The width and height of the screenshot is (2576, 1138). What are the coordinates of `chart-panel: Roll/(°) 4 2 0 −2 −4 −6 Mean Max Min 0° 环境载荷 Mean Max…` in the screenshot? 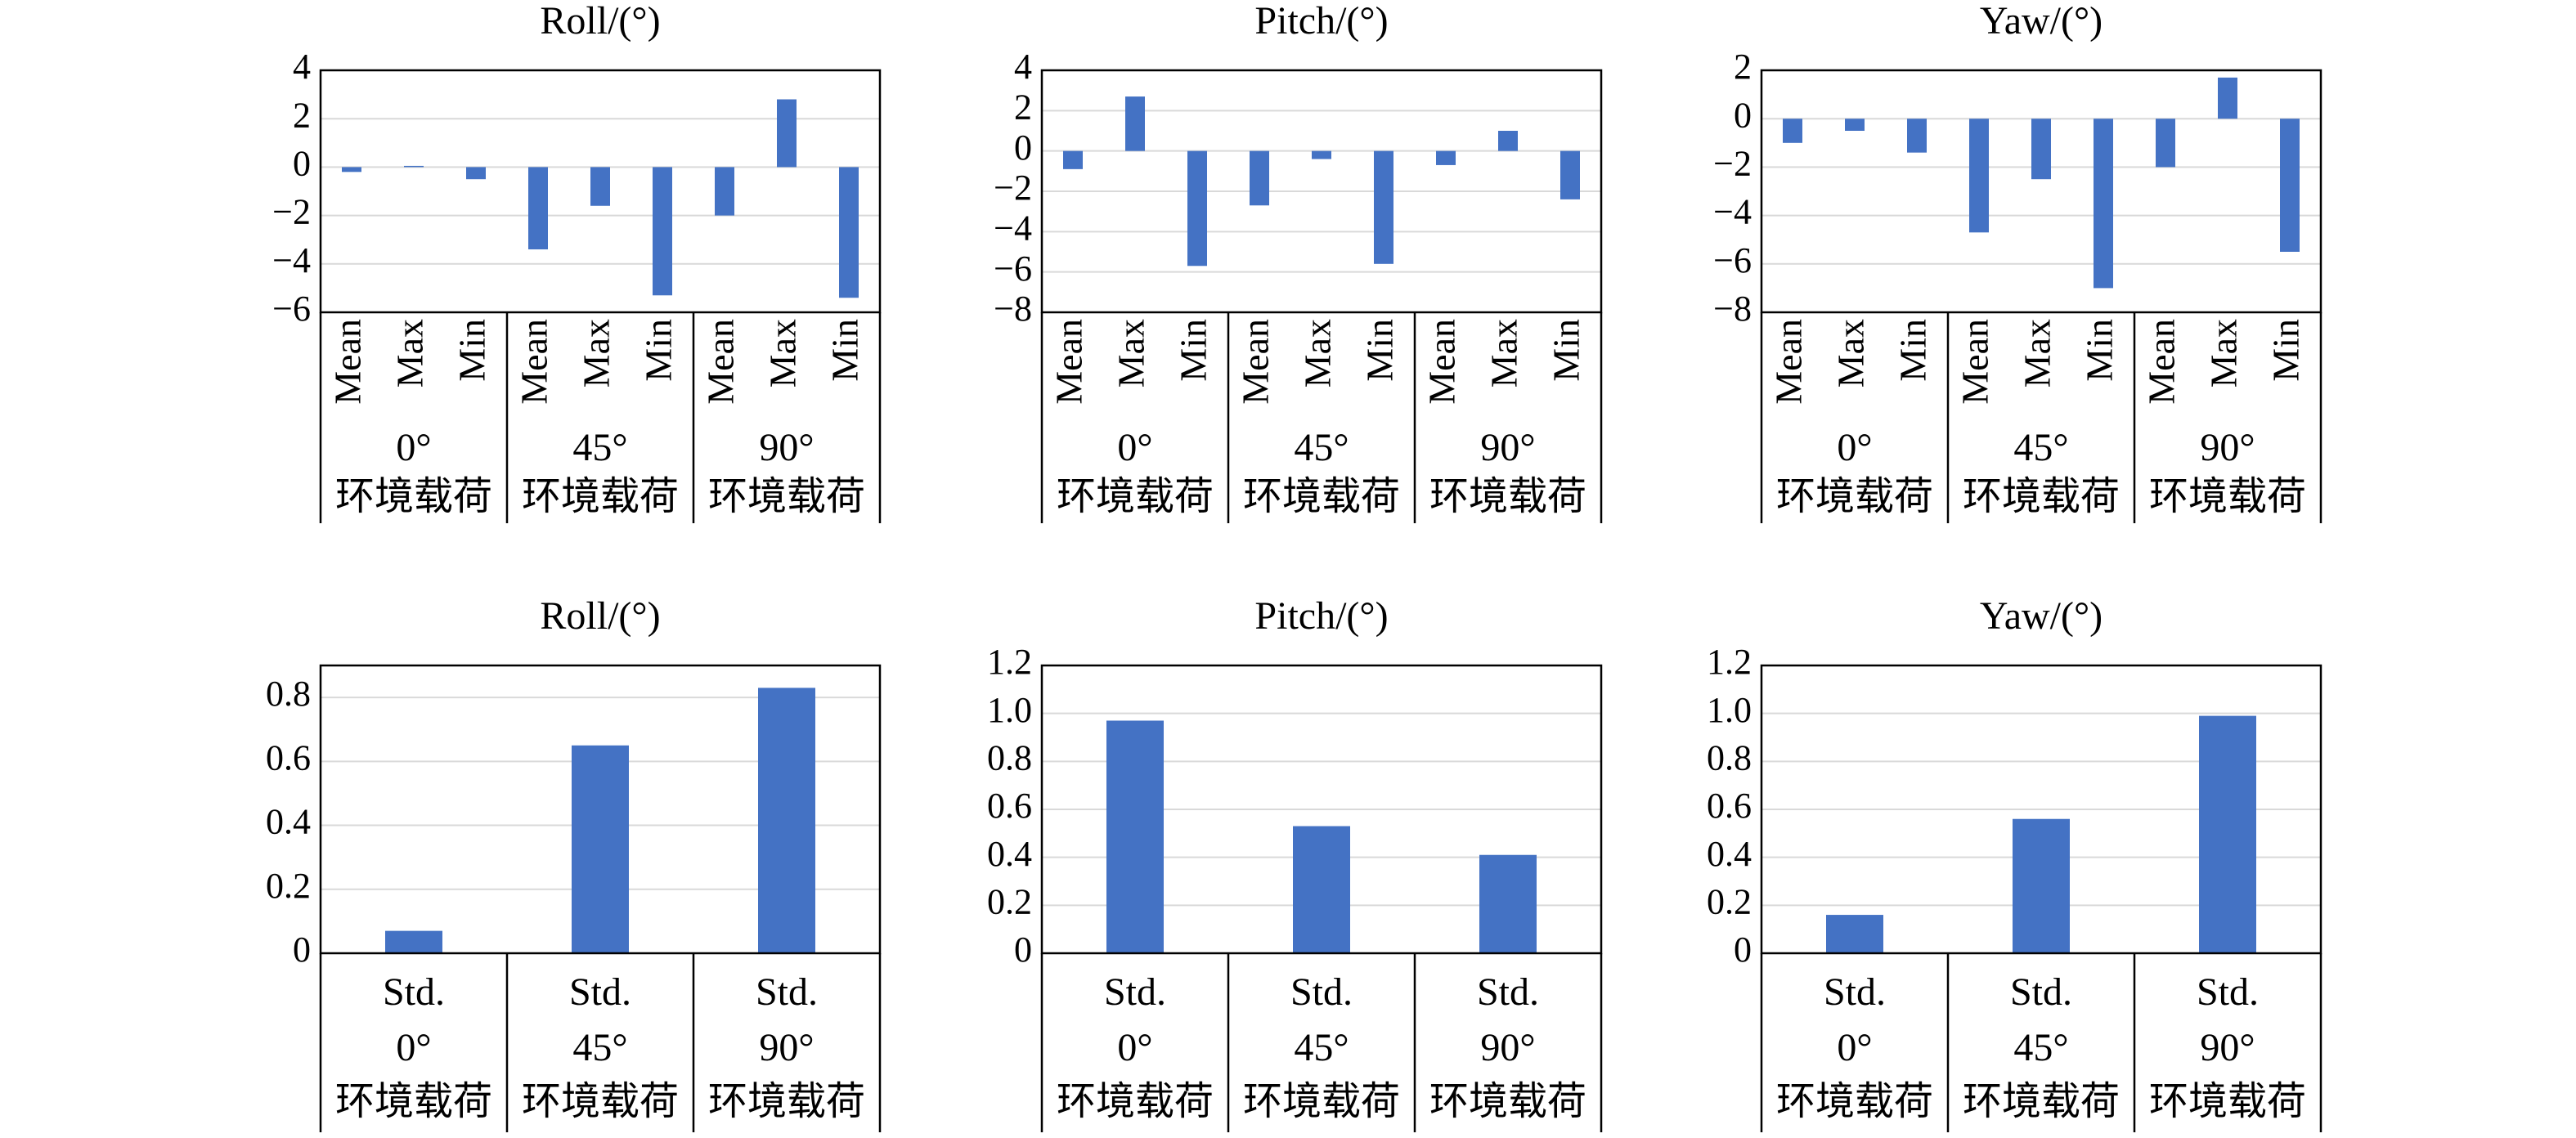 It's located at (577, 261).